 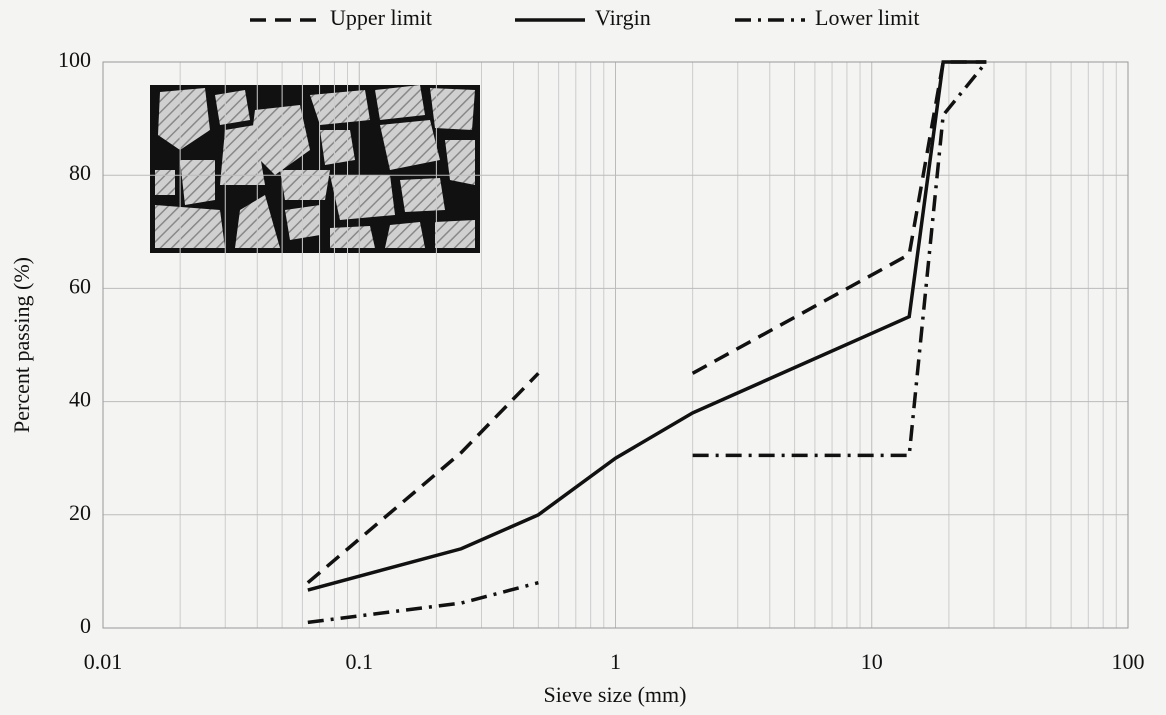 I want to click on x-tick-label: 0.01, so click(x=103, y=661).